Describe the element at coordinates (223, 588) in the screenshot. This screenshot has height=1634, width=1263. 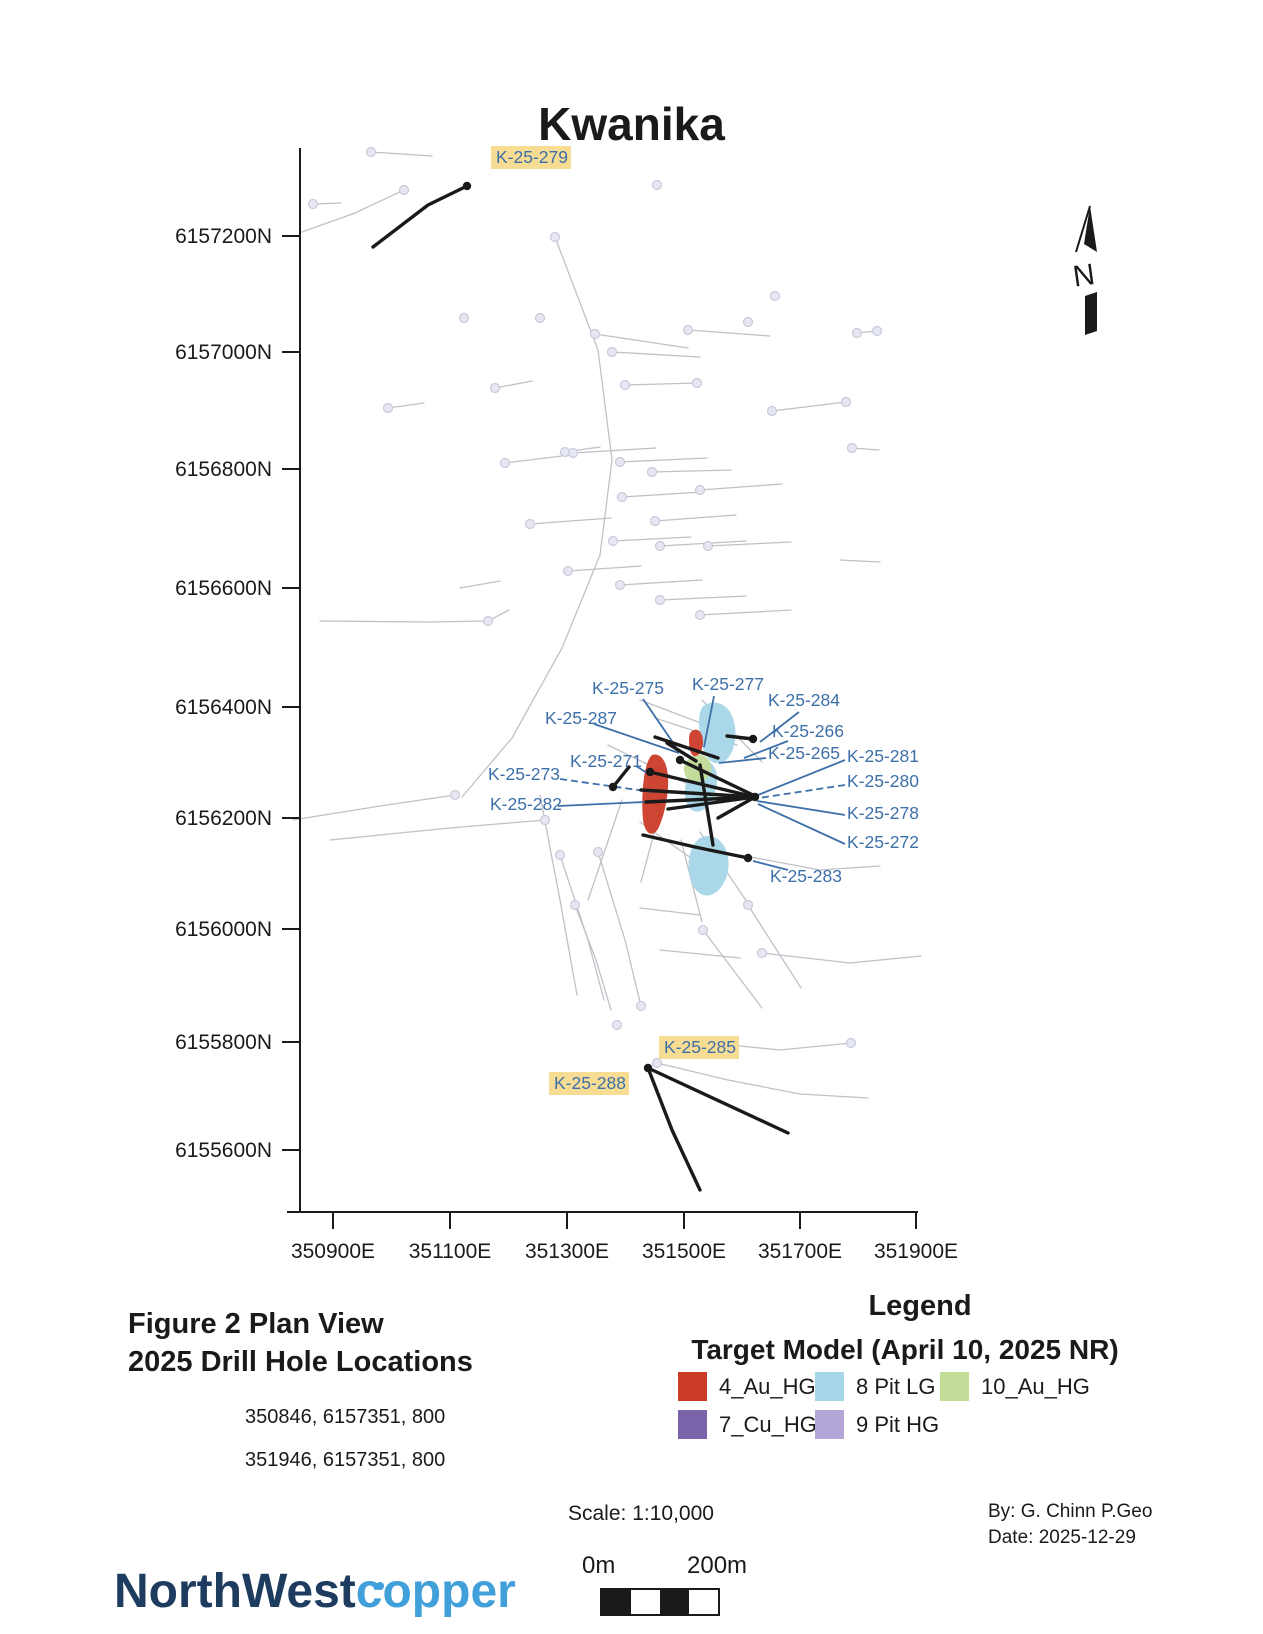
I see `y-axis-tick-label: 6156600N` at that location.